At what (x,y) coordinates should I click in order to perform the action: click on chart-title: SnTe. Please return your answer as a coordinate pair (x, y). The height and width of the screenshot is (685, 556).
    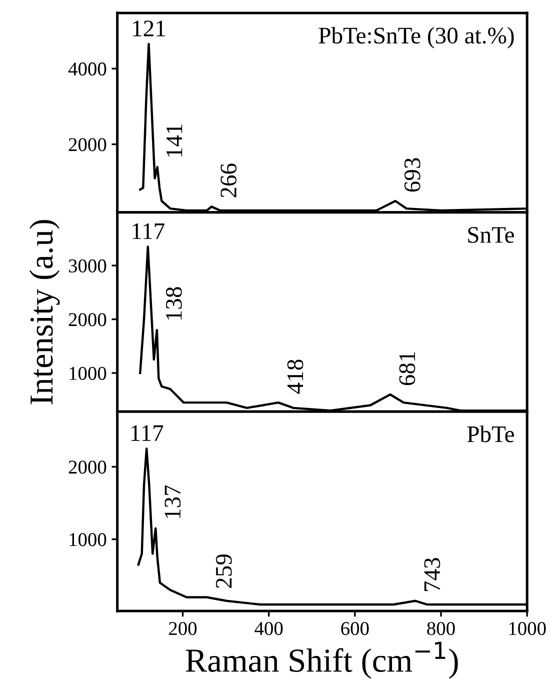
    Looking at the image, I should click on (491, 235).